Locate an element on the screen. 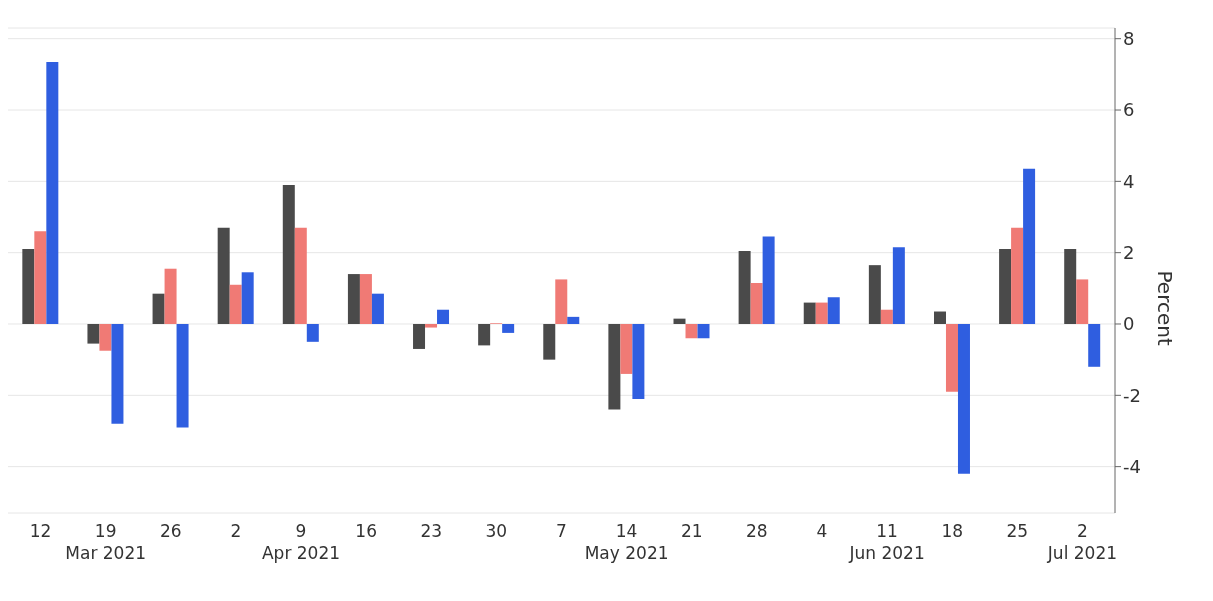  y-tick-label: 6 is located at coordinates (1129, 110).